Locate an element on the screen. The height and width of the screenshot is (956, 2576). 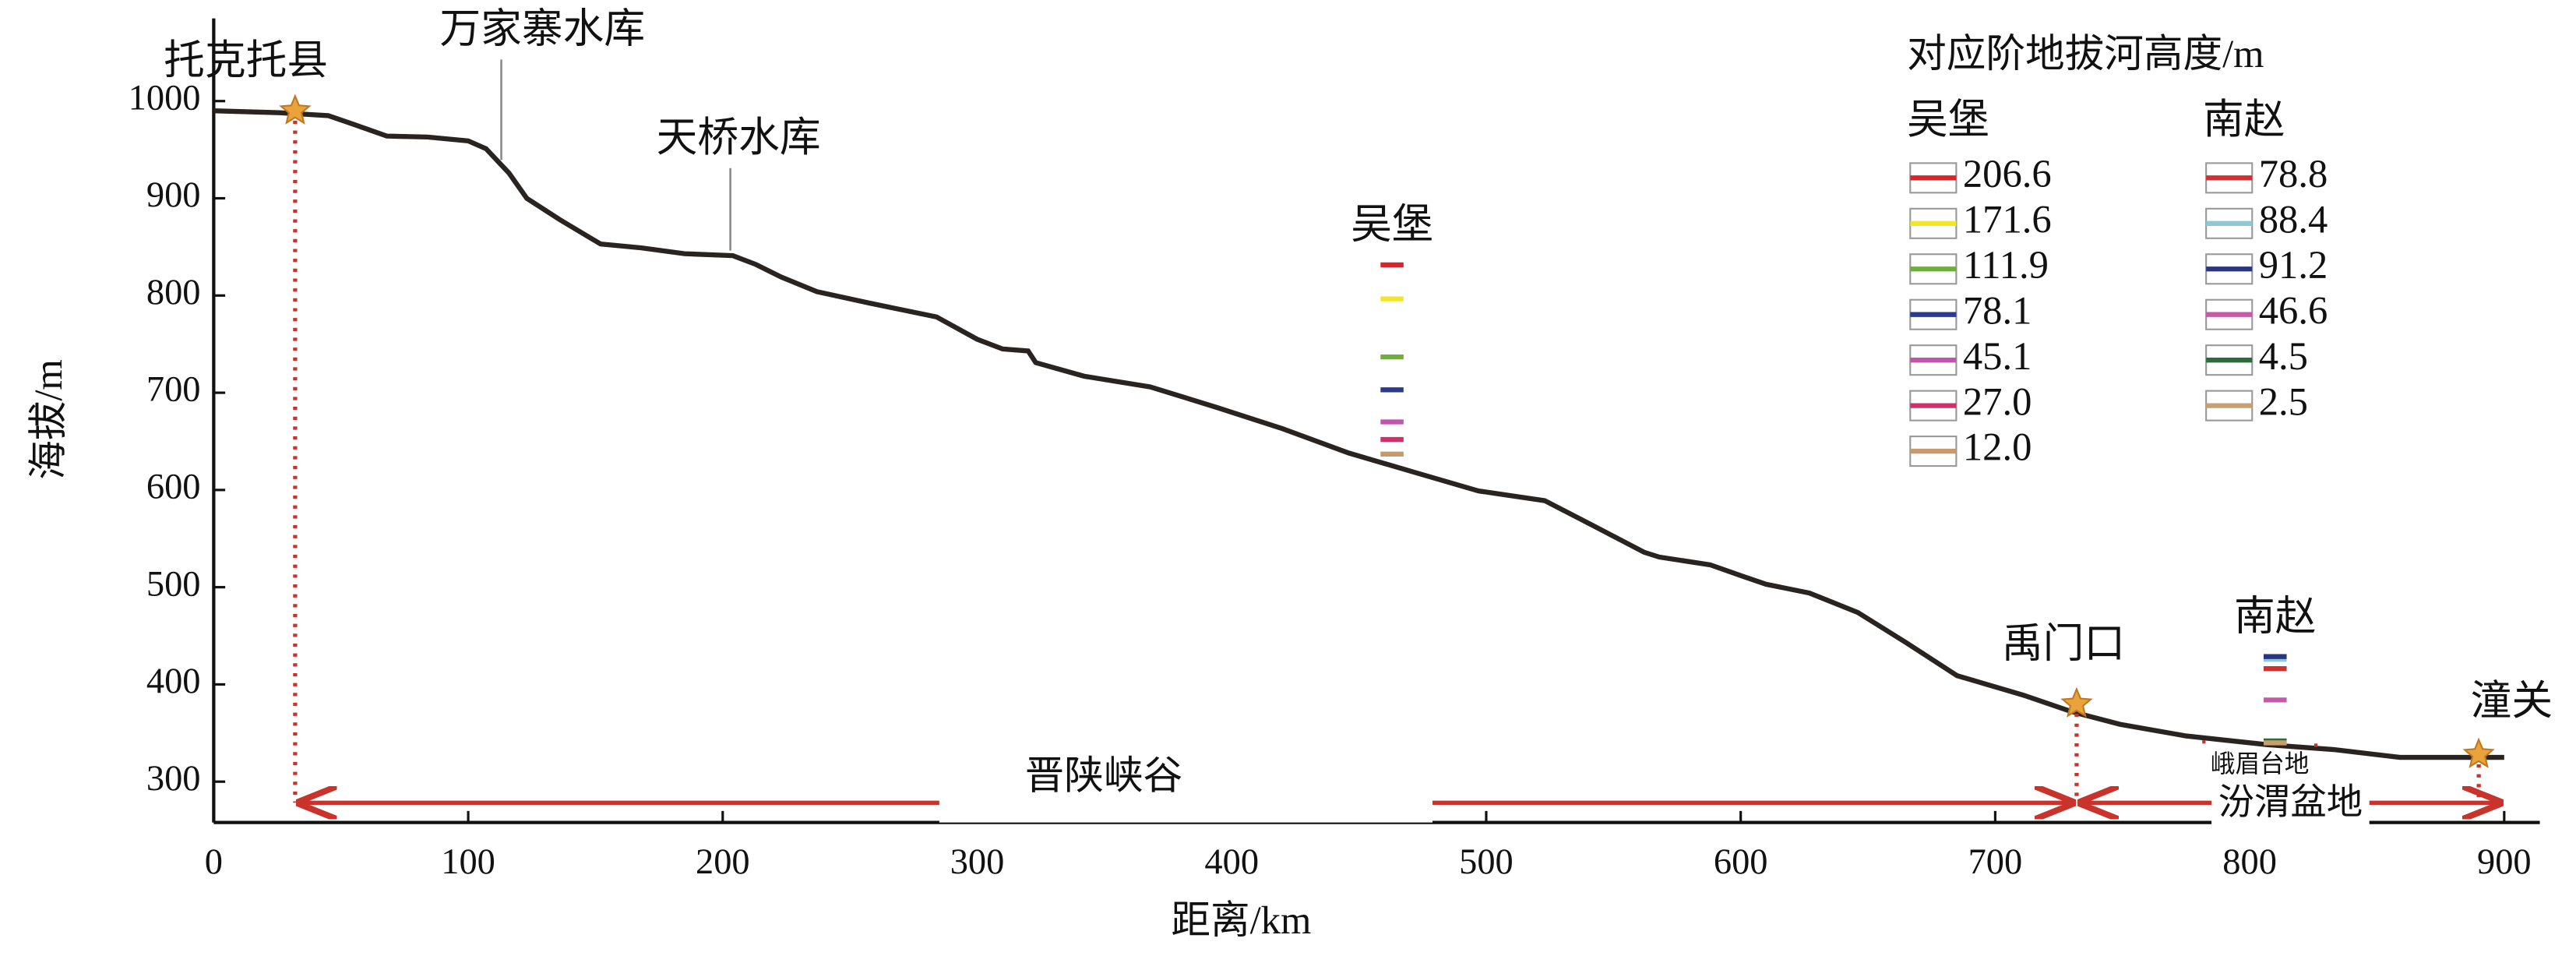
station-label: 南赵 is located at coordinates (2275, 617).